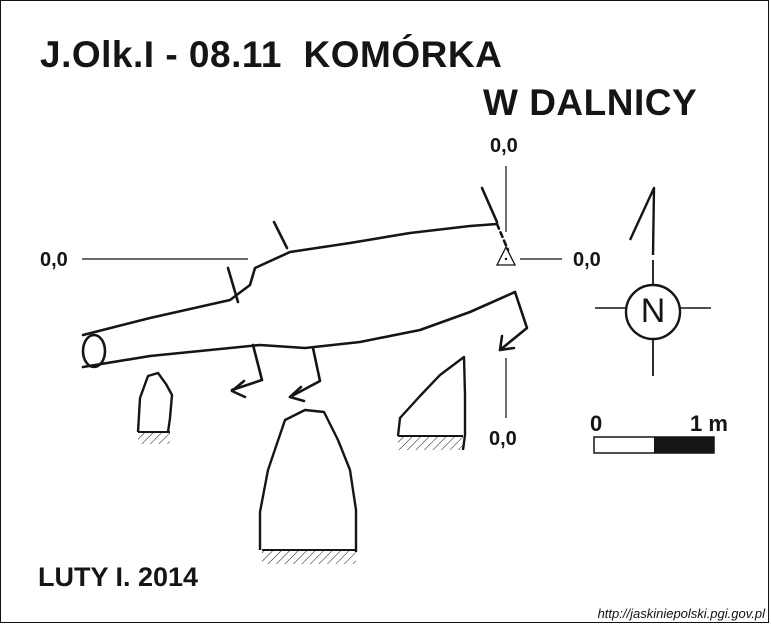 This screenshot has height=625, width=771. What do you see at coordinates (54, 260) in the screenshot?
I see `coord-label-left: 0,0` at bounding box center [54, 260].